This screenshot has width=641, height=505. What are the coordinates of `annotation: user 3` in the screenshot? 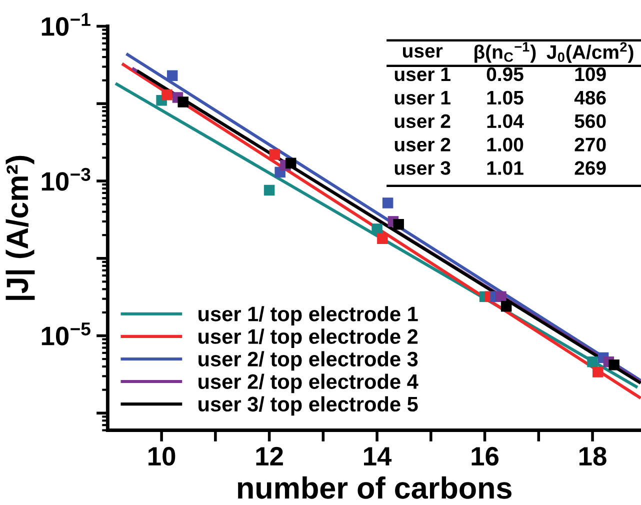 It's located at (422, 168).